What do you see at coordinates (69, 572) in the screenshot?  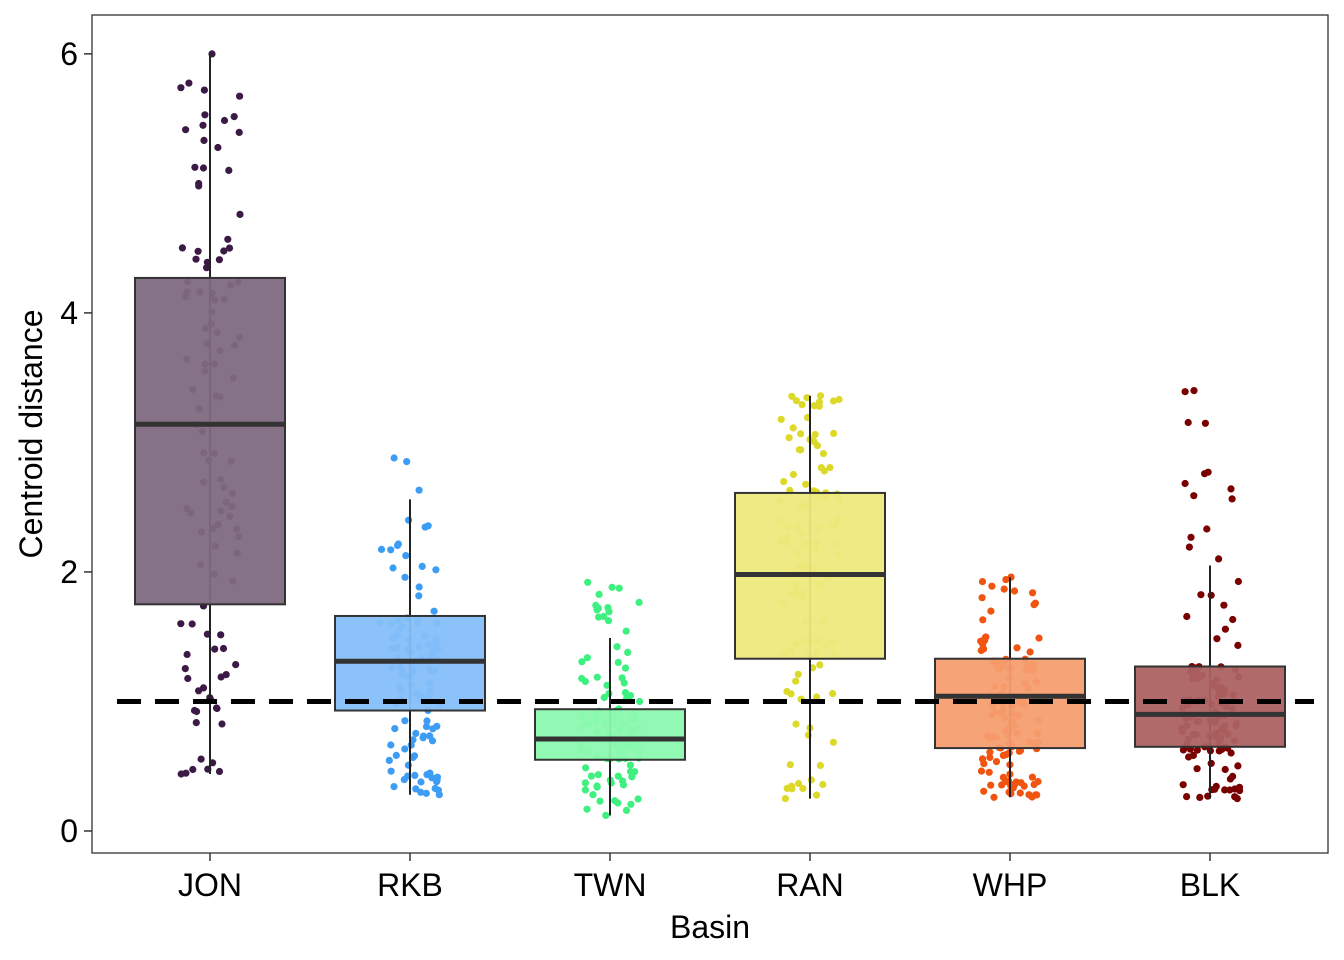 I see `y-tick-label: 2` at bounding box center [69, 572].